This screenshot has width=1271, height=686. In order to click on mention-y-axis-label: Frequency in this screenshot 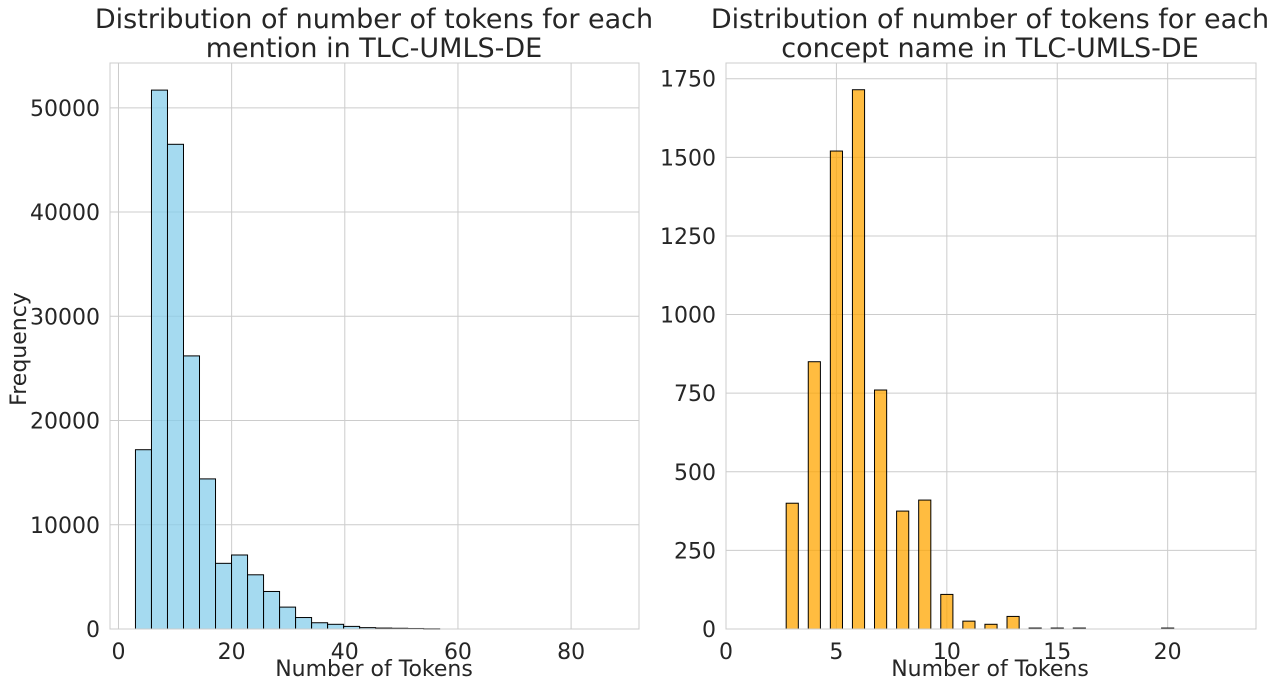, I will do `click(19, 349)`.